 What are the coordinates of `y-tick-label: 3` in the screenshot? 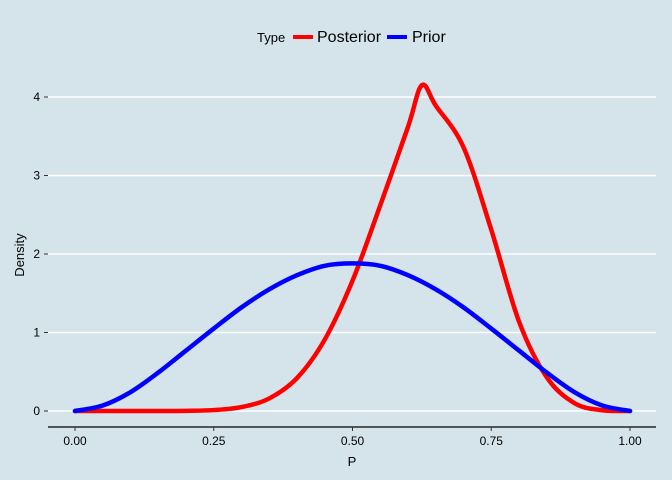 It's located at (36, 176).